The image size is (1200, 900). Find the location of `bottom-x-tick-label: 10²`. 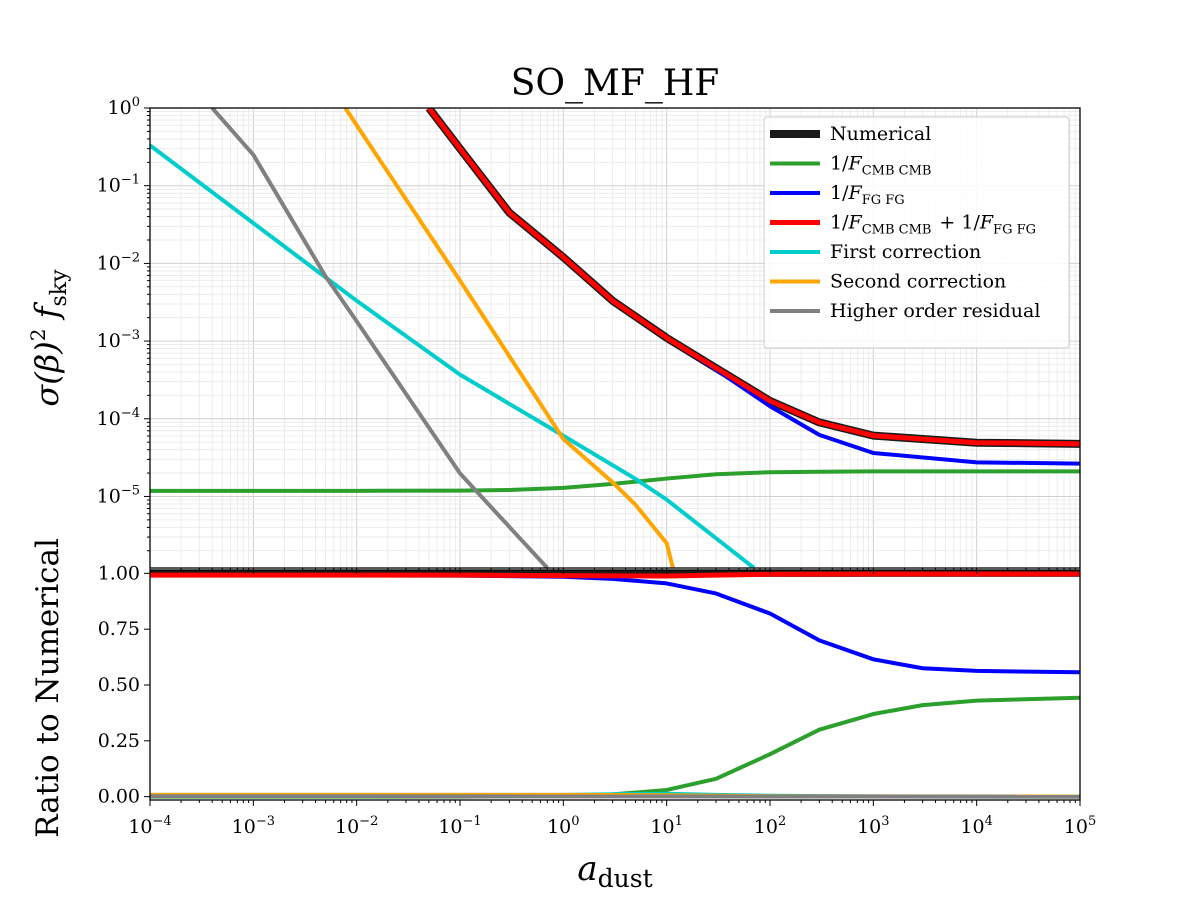

bottom-x-tick-label: 10² is located at coordinates (770, 826).